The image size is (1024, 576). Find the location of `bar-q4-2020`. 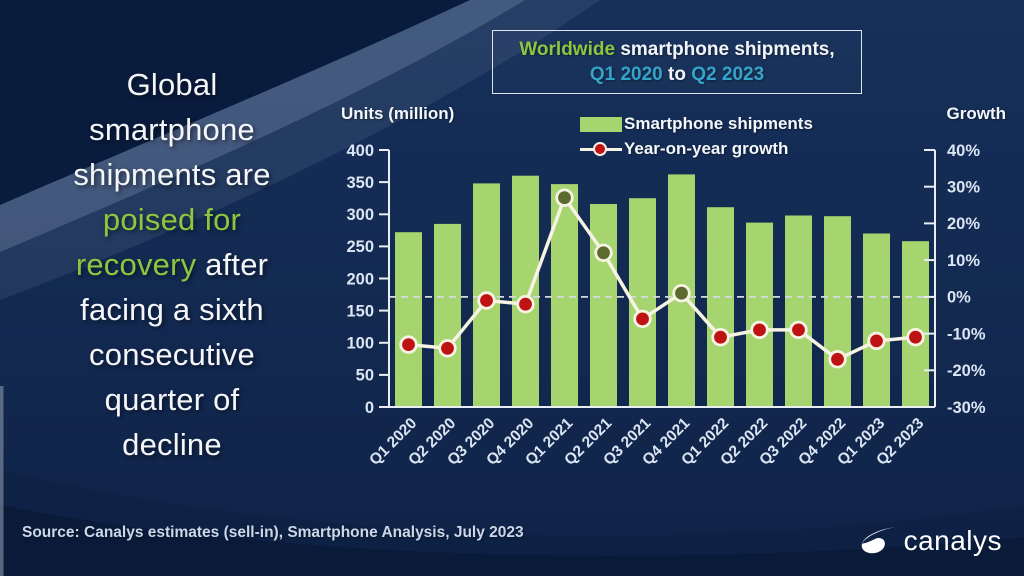

bar-q4-2020 is located at coordinates (525, 291).